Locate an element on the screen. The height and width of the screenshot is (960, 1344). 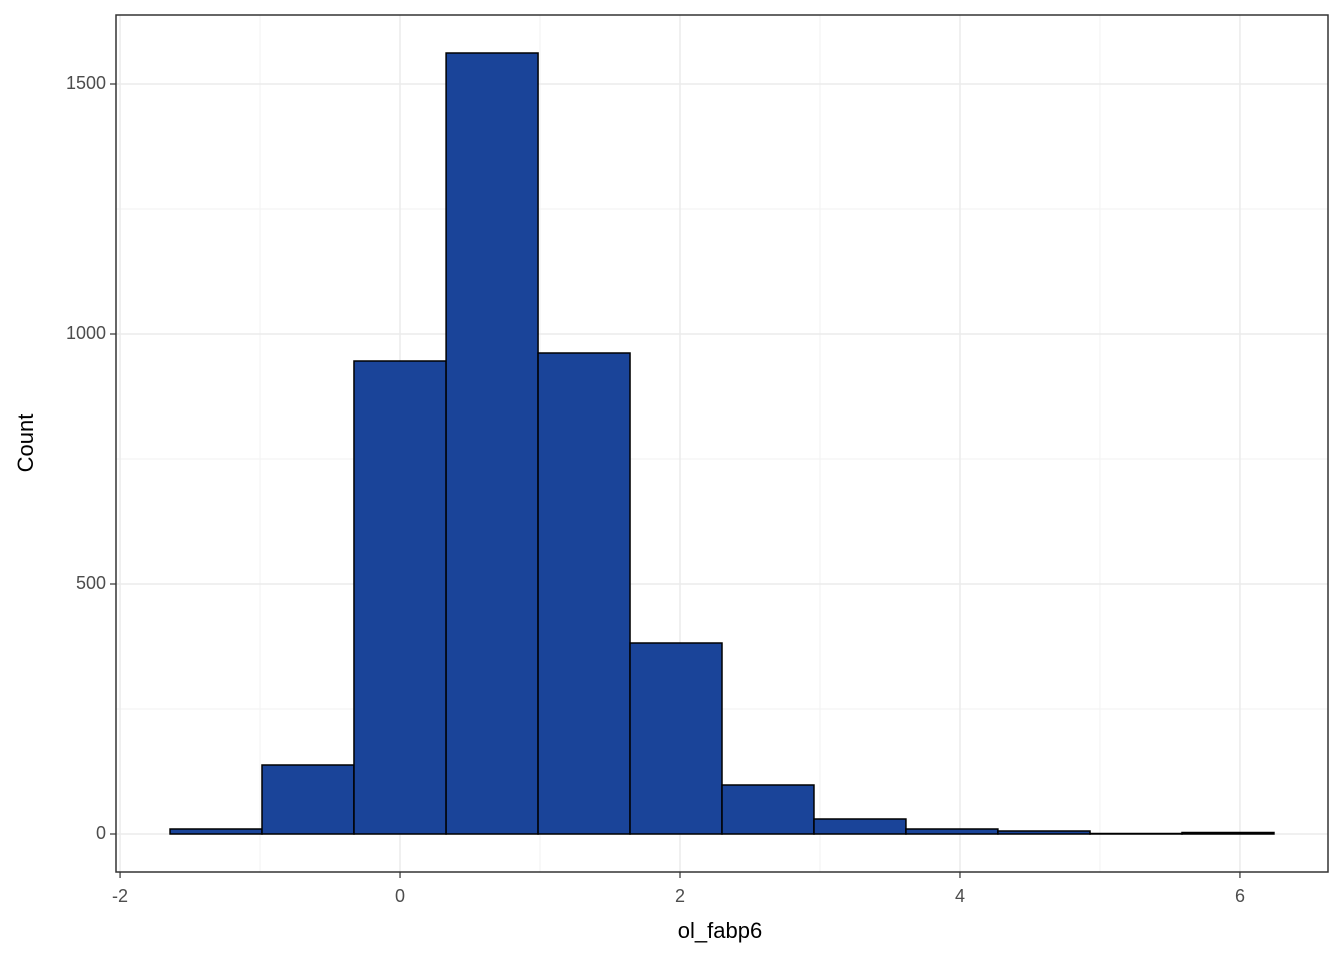
y-tick-label: 1500 is located at coordinates (86, 83).